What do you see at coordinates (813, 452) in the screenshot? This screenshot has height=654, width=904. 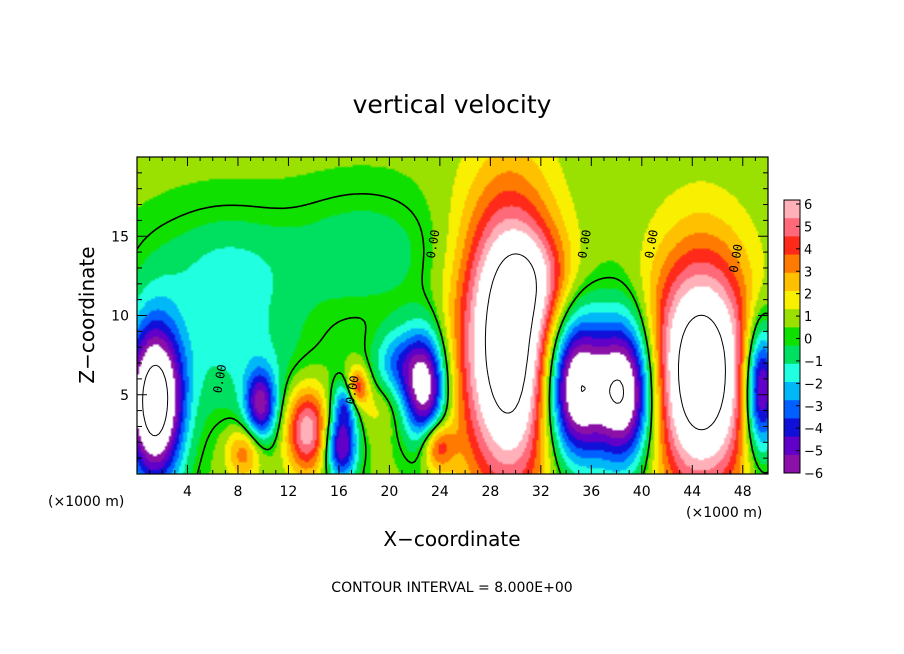 I see `colorbar-label: −5` at bounding box center [813, 452].